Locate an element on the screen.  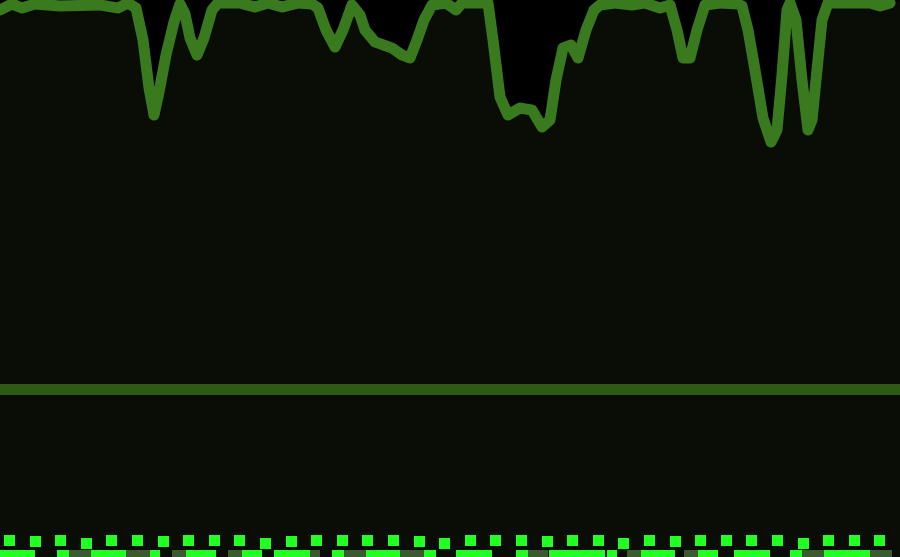
dot-row is located at coordinates (444, 542).